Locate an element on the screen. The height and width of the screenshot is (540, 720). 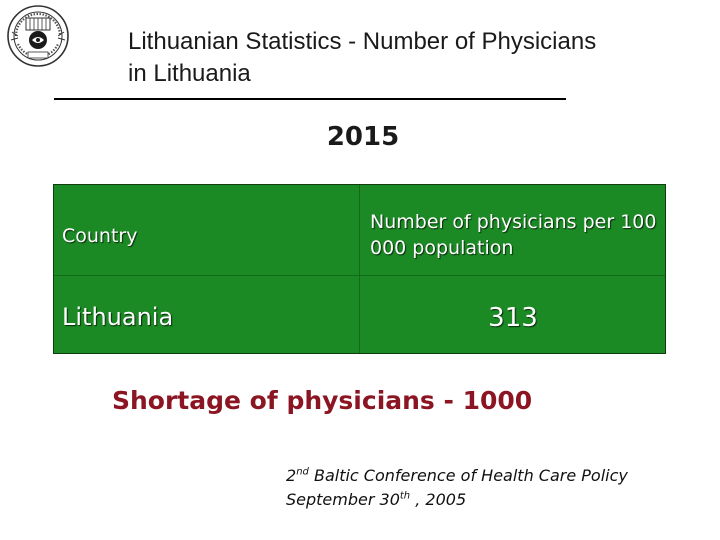
footer-conference-name: Baltic Conference of Health Care Policy is located at coordinates (468, 475).